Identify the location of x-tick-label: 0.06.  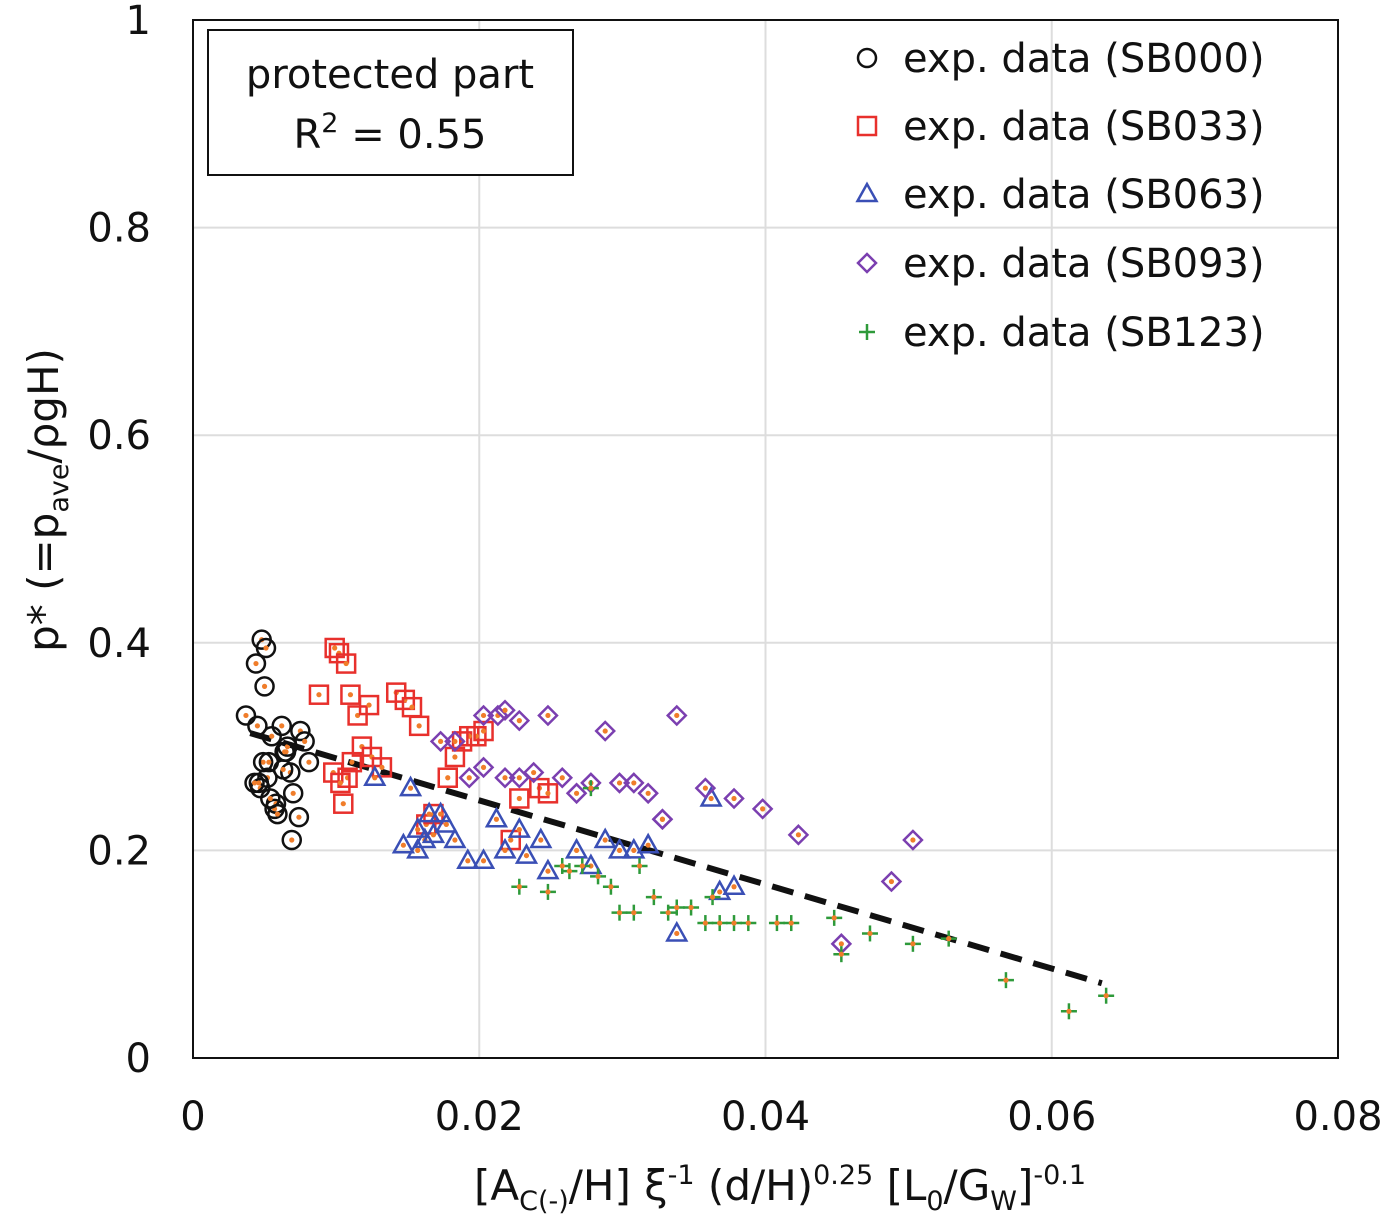
(1051, 1117).